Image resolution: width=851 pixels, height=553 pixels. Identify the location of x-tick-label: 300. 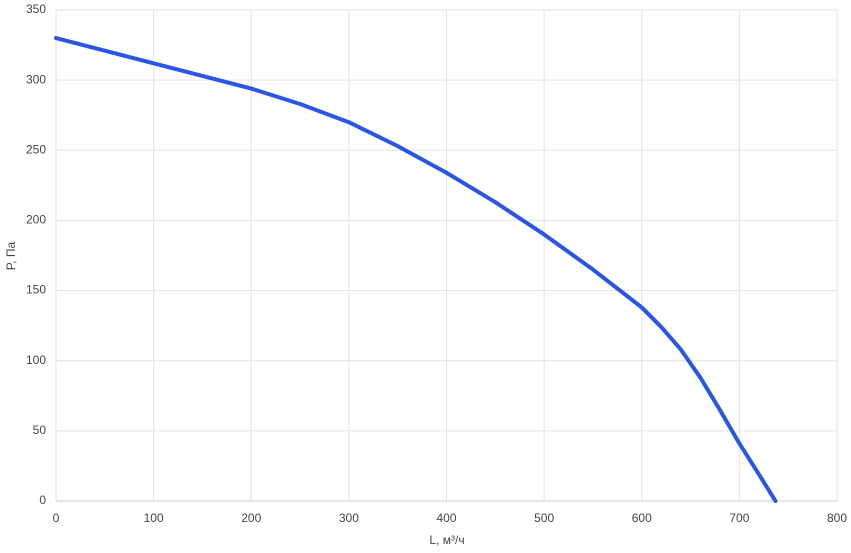
(349, 518).